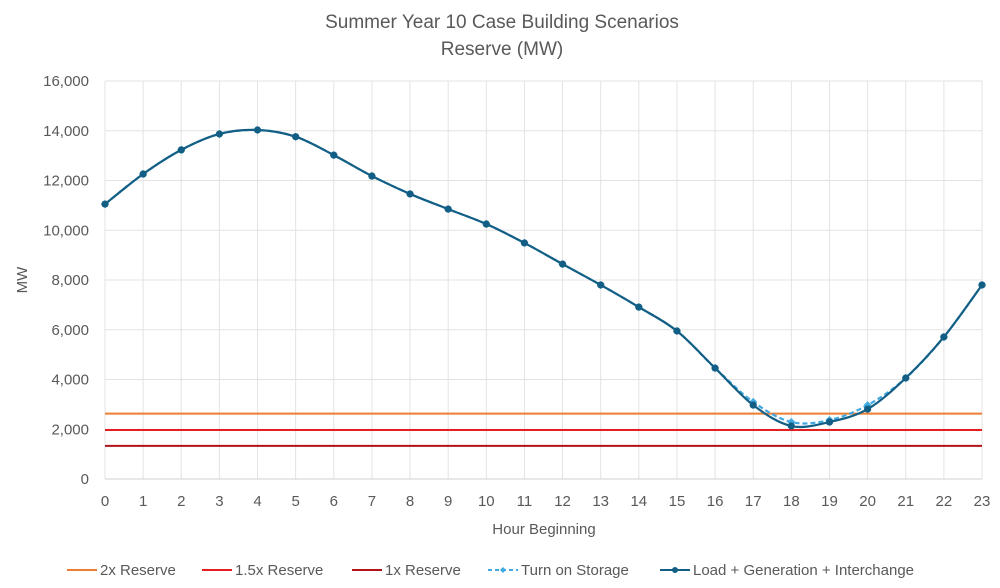 This screenshot has height=588, width=1000. Describe the element at coordinates (70, 429) in the screenshot. I see `y-tick-label: 2,000` at that location.